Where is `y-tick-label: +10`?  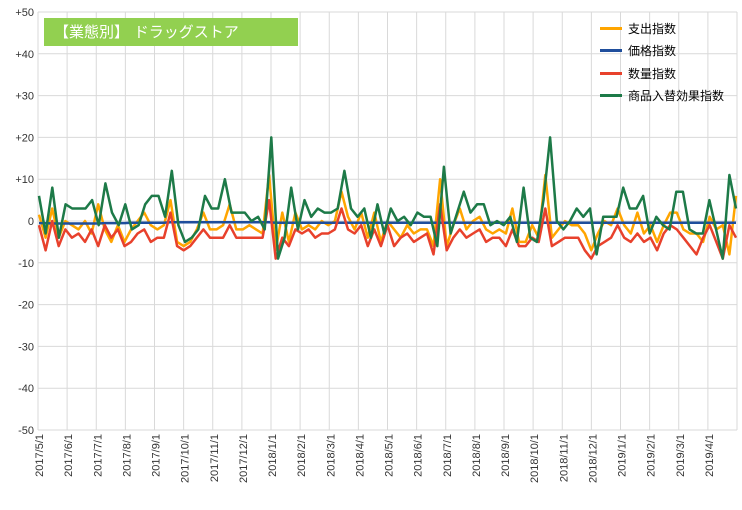 y-tick-label: +10 is located at coordinates (24, 180).